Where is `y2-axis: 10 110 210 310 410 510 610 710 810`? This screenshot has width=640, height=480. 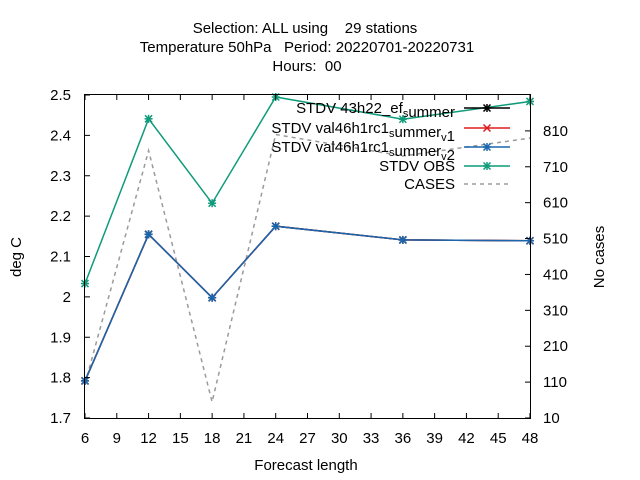
y2-axis: 10 110 210 310 410 510 610 710 810 is located at coordinates (546, 275).